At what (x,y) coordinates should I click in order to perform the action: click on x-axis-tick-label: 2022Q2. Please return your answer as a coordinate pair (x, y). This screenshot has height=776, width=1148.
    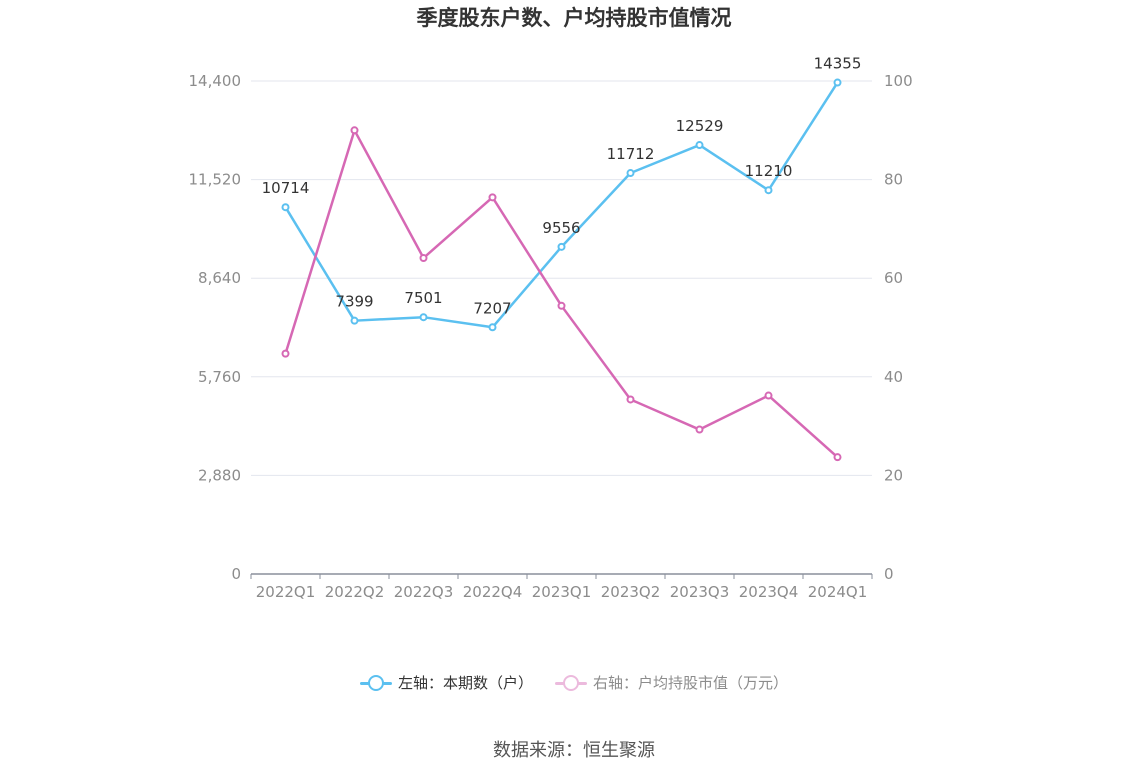
    Looking at the image, I should click on (355, 592).